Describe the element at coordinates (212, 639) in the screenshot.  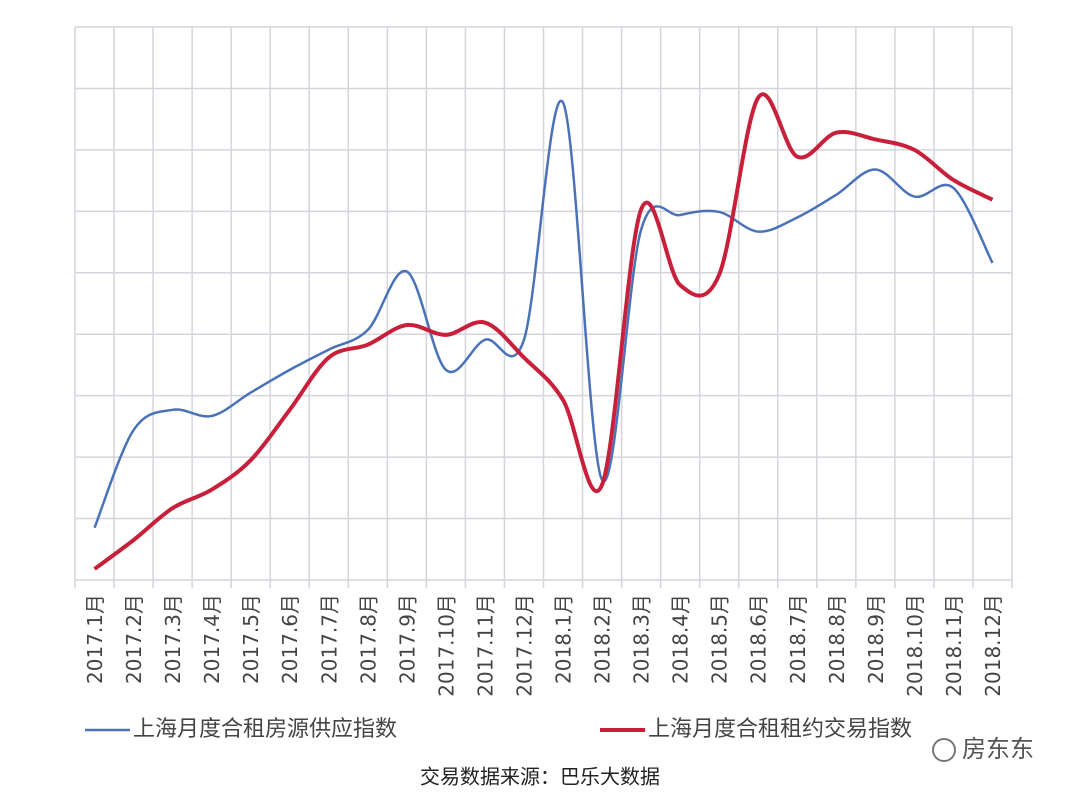
I see `x-tick-label: 2017.4月` at that location.